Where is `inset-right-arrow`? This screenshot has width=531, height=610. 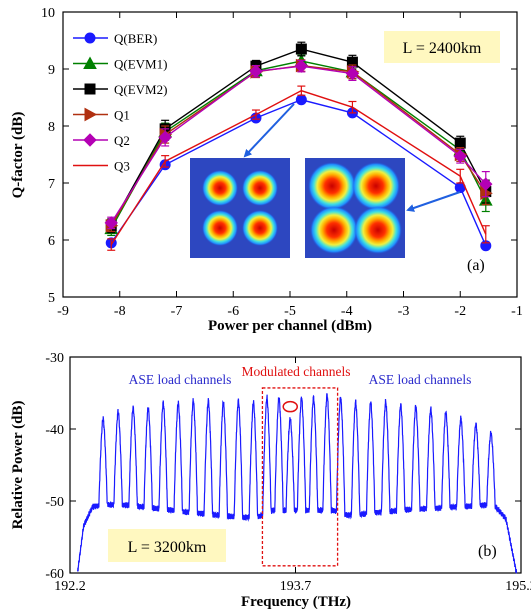
inset-right-arrow is located at coordinates (433, 201).